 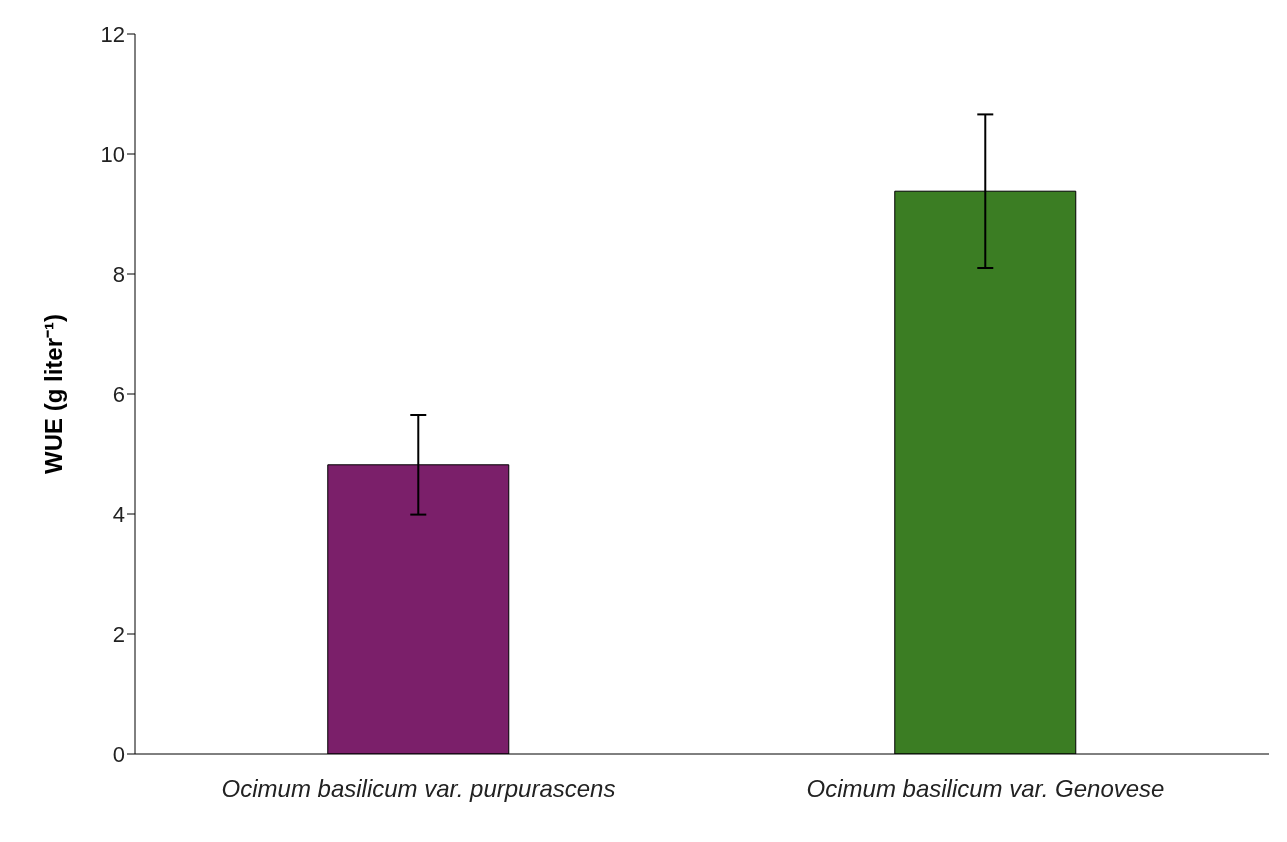 What do you see at coordinates (118, 274) in the screenshot?
I see `y-tick-label: 8` at bounding box center [118, 274].